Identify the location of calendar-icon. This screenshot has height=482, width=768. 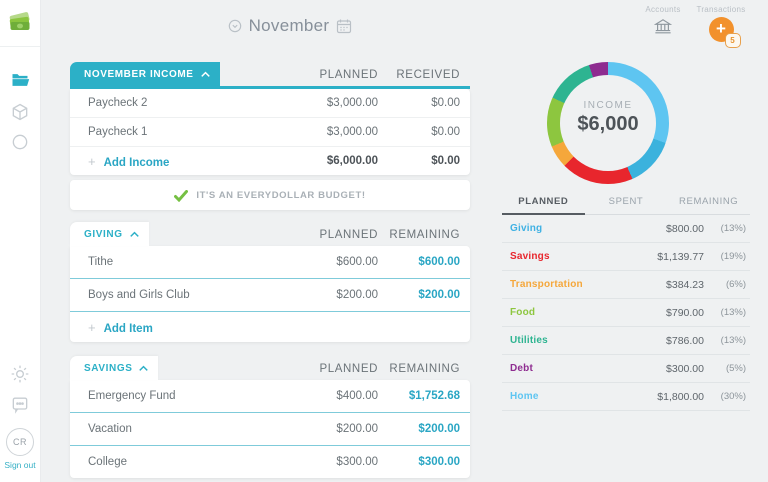
(344, 26).